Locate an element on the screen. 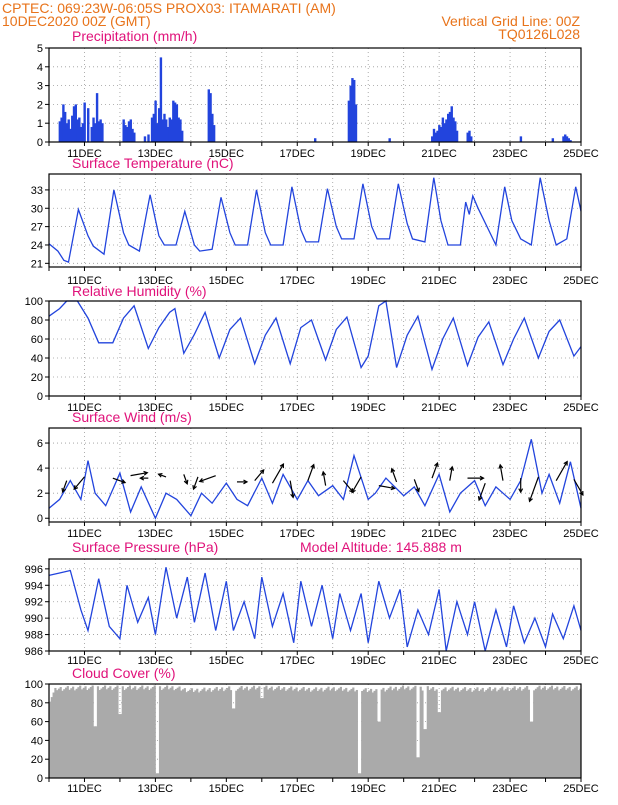  x-tick-label: 11DEC is located at coordinates (84, 154).